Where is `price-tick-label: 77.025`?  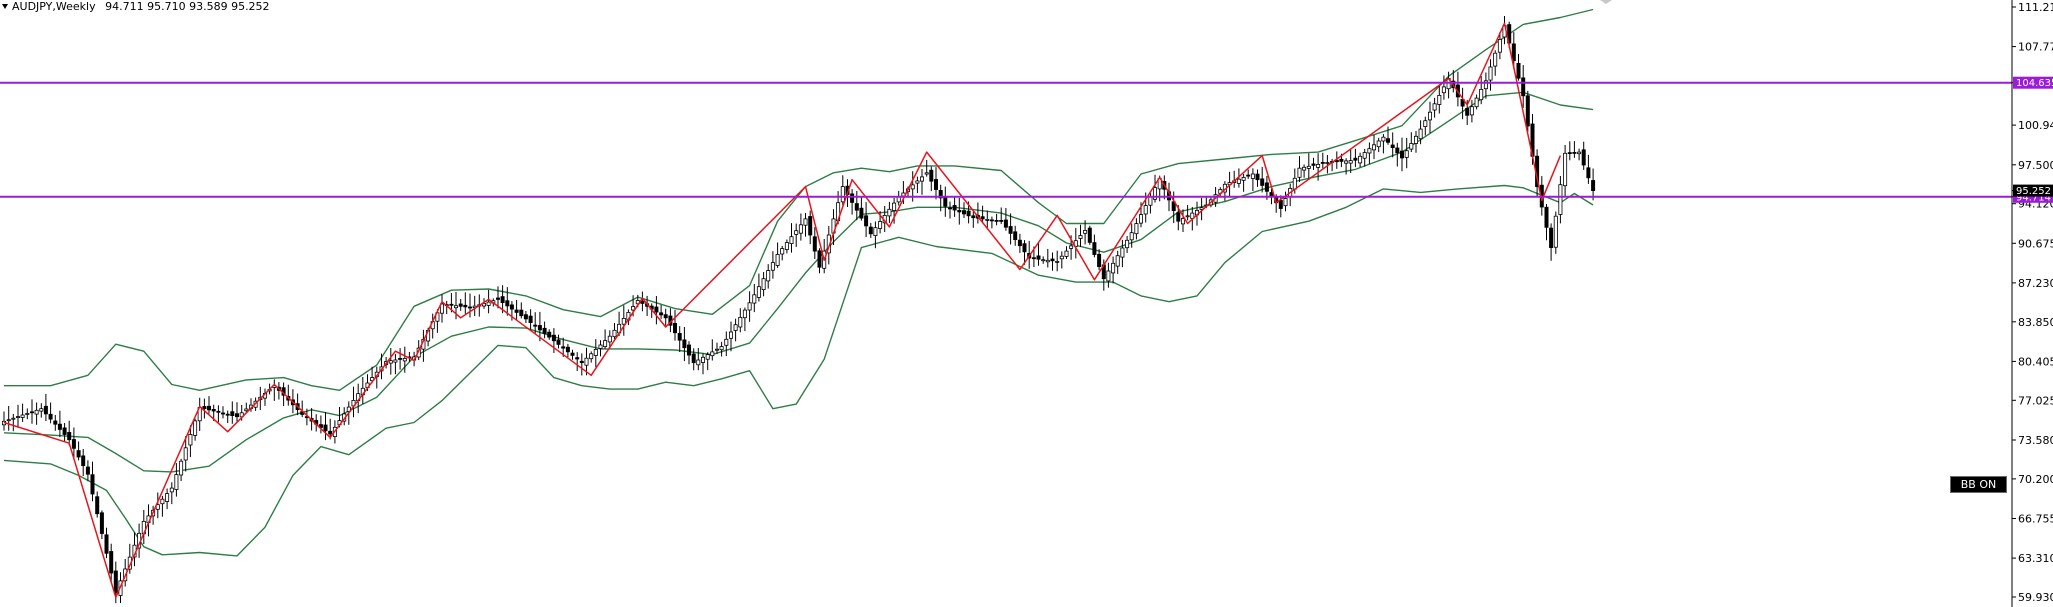
price-tick-label: 77.025 is located at coordinates (2035, 400).